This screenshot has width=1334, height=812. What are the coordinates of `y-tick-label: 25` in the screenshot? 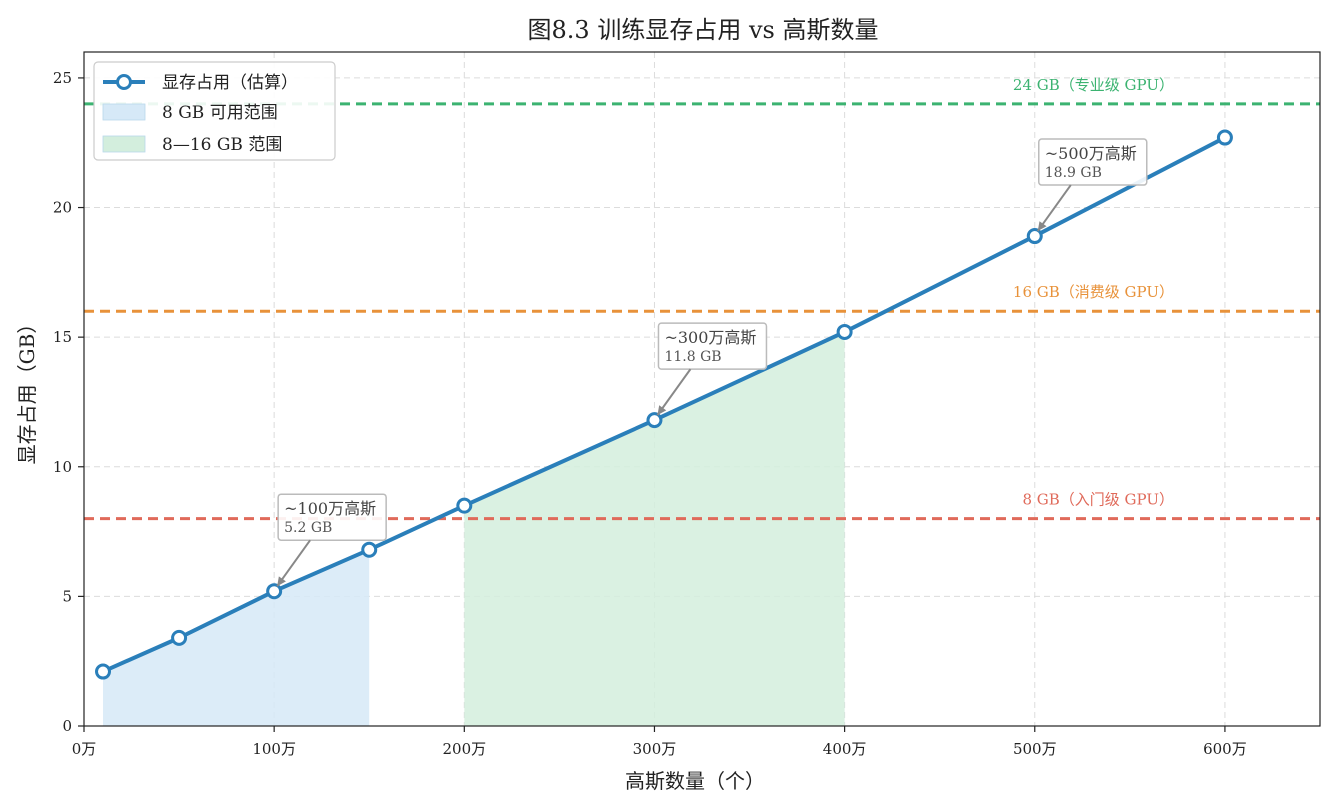 It's located at (62, 78).